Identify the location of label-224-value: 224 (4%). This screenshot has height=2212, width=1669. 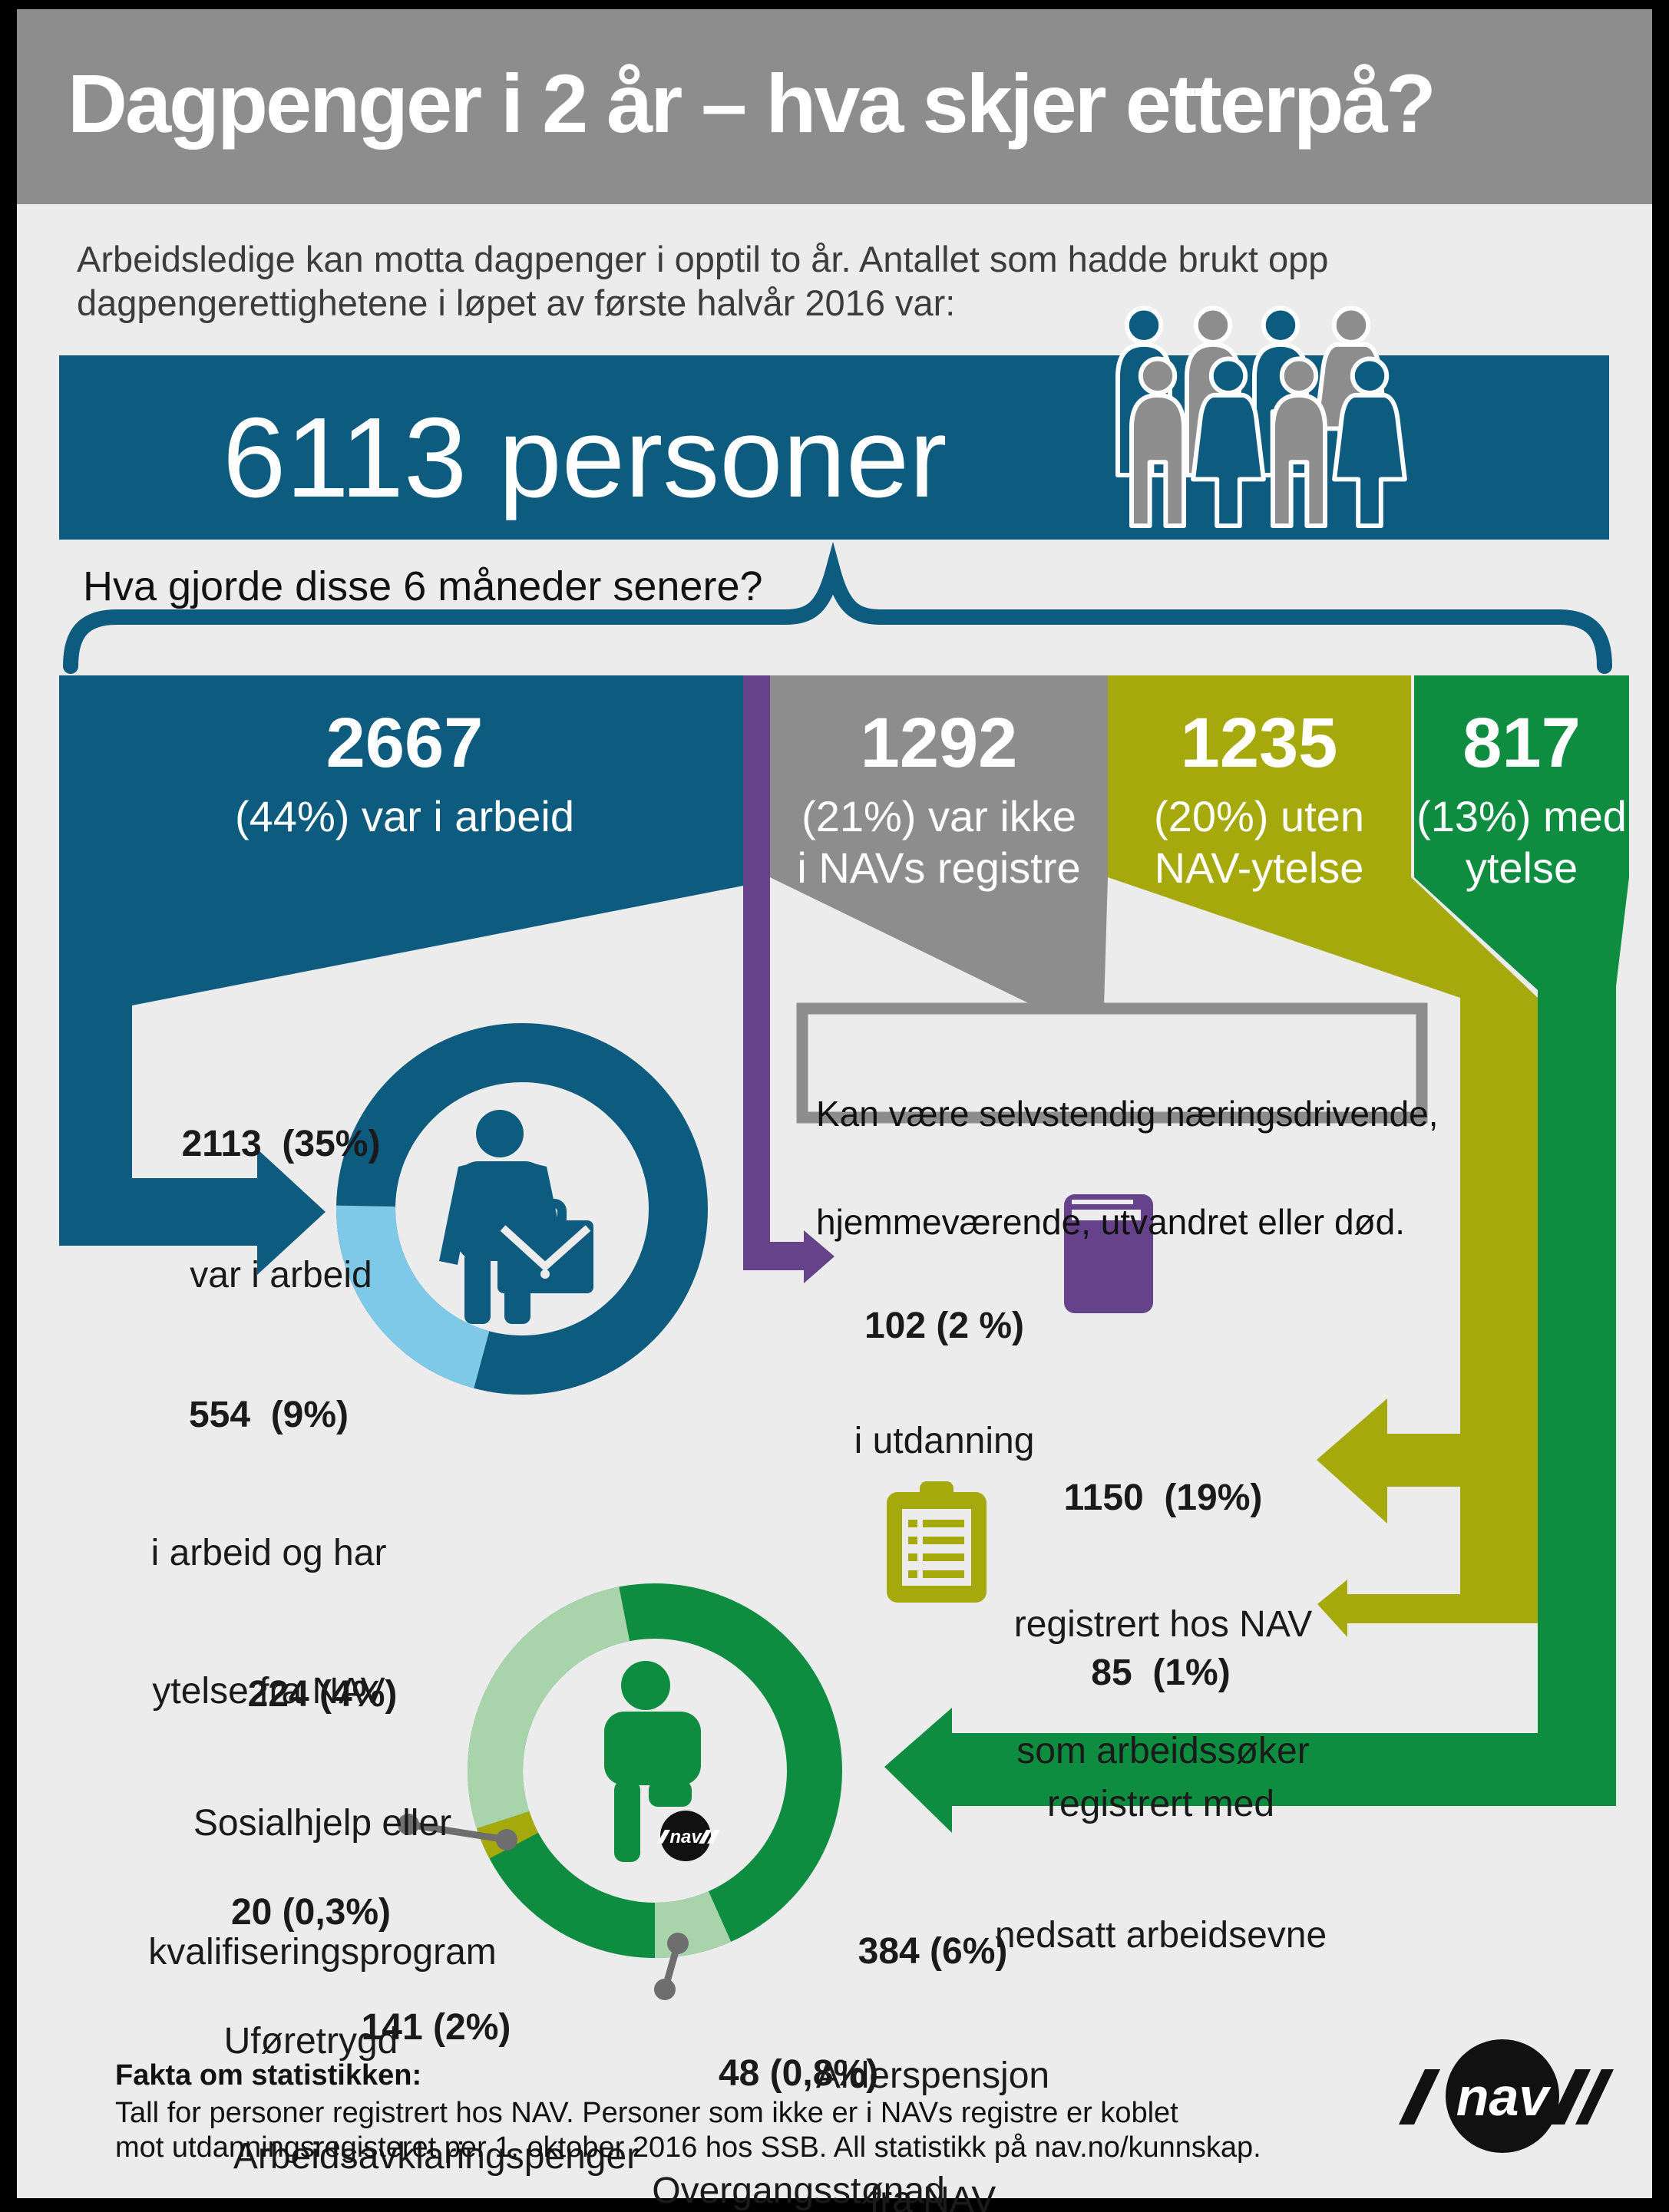
(322, 1694).